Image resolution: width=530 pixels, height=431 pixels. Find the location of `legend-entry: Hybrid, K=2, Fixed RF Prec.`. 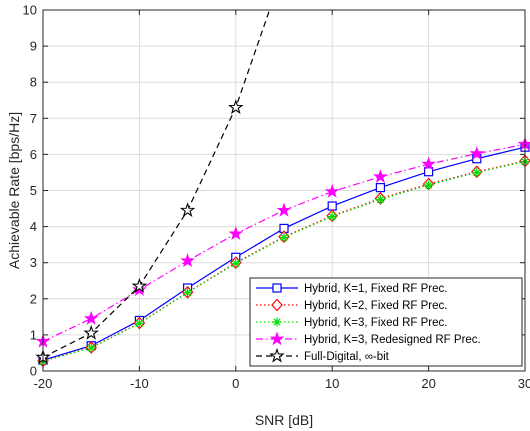

legend-entry: Hybrid, K=2, Fixed RF Prec. is located at coordinates (351, 305).